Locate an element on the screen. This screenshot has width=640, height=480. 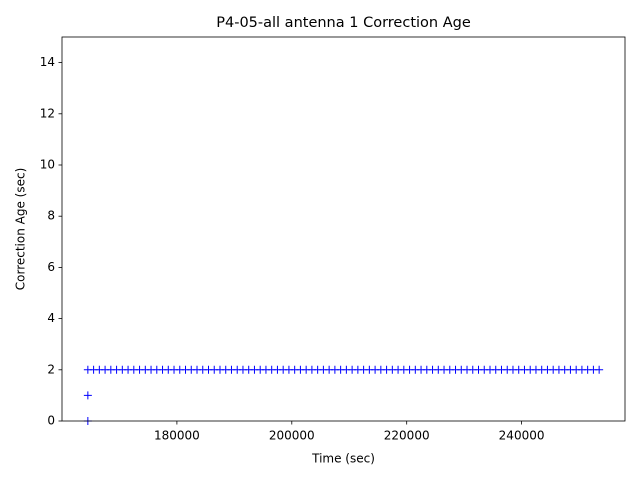
x-tick-label: 240000 is located at coordinates (522, 436).